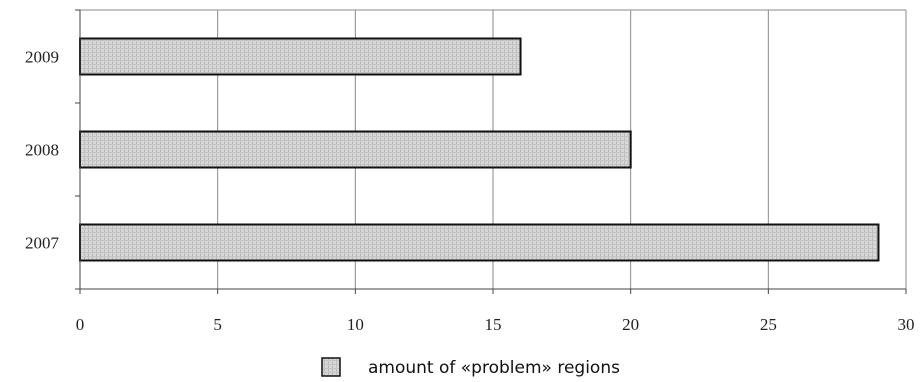 The width and height of the screenshot is (921, 382). What do you see at coordinates (42, 57) in the screenshot?
I see `y-category-label: 2009` at bounding box center [42, 57].